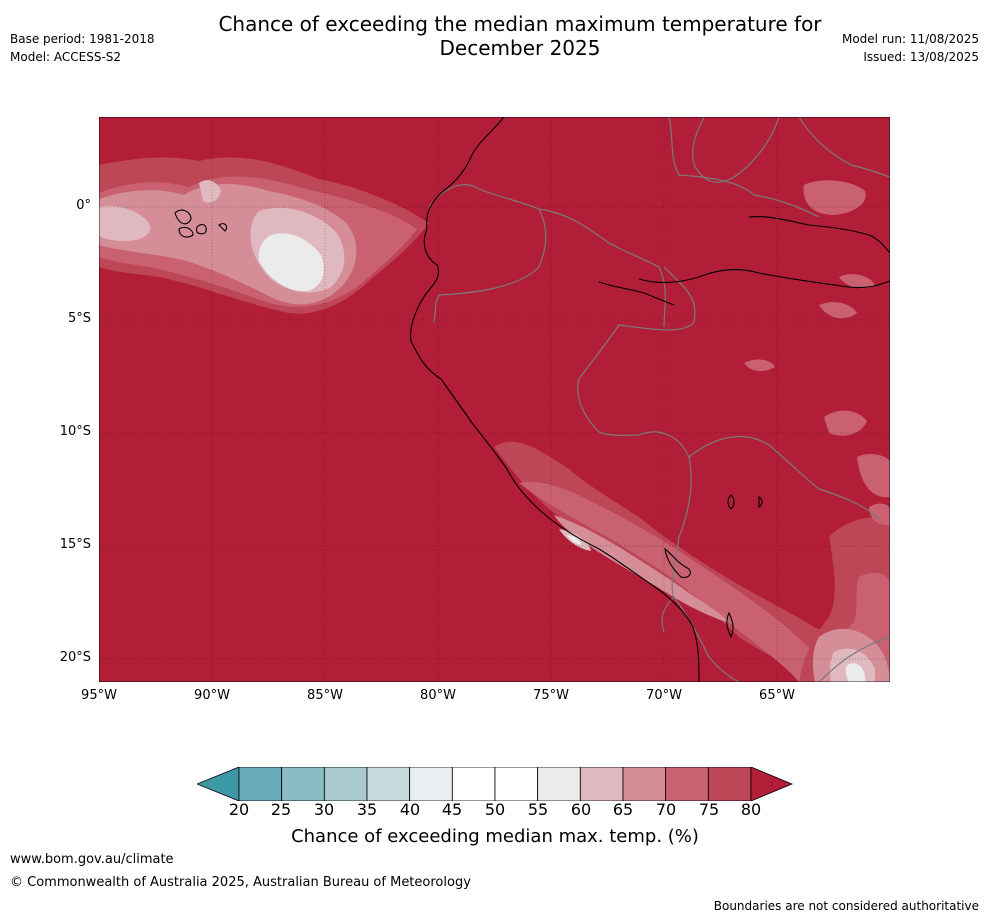 Image resolution: width=988 pixels, height=919 pixels. I want to click on lon-label-80w: 80°W, so click(438, 695).